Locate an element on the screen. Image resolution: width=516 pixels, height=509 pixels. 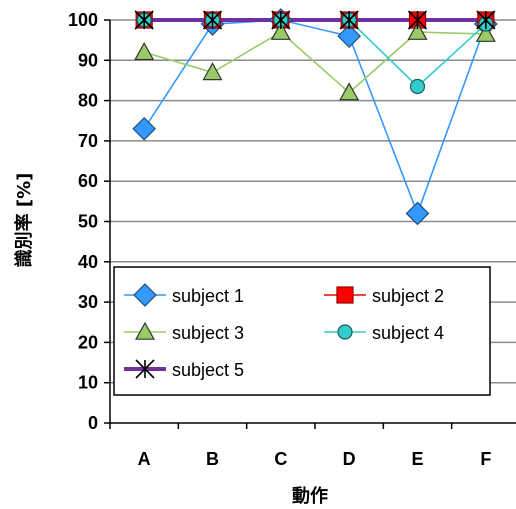
y-tick-label: 30 is located at coordinates (88, 302).